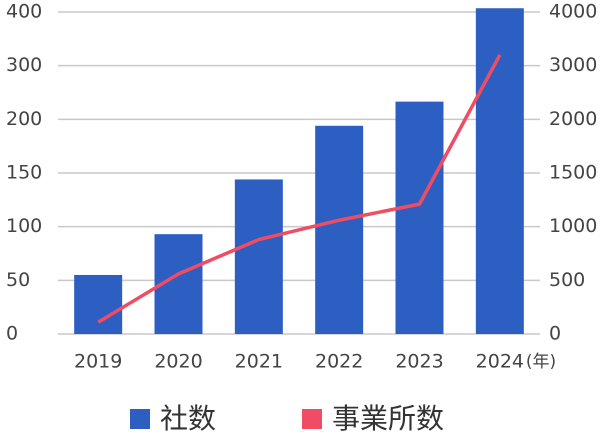 This screenshot has height=444, width=604. What do you see at coordinates (178, 362) in the screenshot?
I see `x-tick-label: 2020` at bounding box center [178, 362].